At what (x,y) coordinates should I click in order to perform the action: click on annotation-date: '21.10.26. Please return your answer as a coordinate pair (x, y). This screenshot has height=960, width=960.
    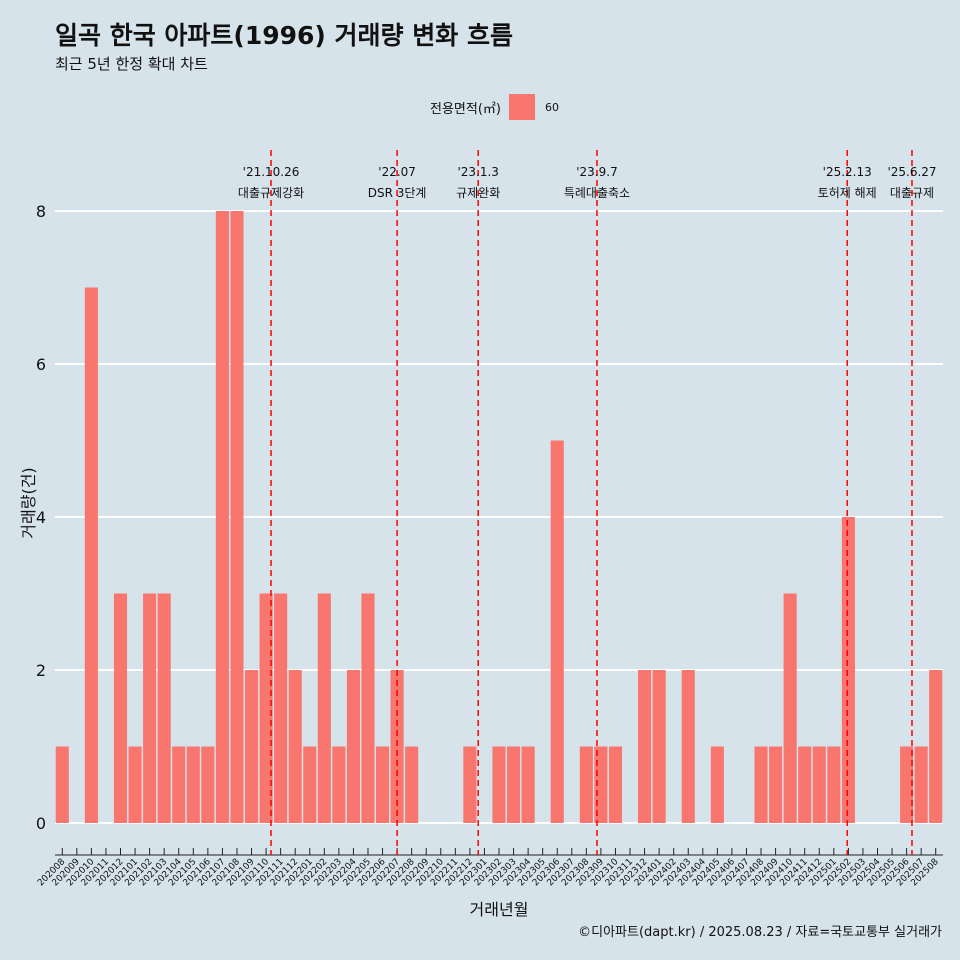
    Looking at the image, I should click on (271, 172).